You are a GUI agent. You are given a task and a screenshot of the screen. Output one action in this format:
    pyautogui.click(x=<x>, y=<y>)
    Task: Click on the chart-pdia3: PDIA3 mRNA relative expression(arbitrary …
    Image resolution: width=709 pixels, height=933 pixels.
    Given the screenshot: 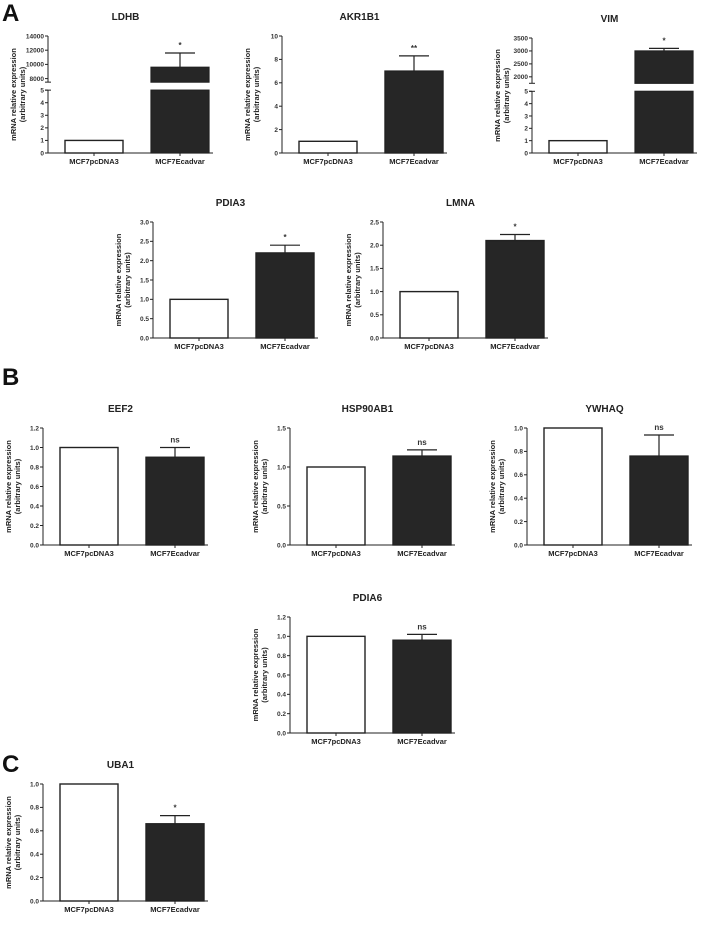 What is the action you would take?
    pyautogui.click(x=221, y=283)
    